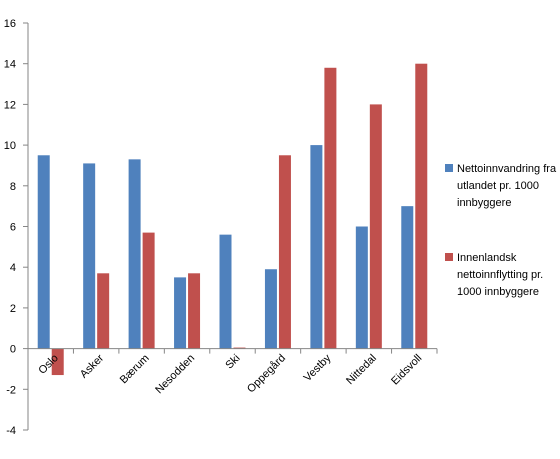 Image resolution: width=560 pixels, height=459 pixels. What do you see at coordinates (318, 368) in the screenshot?
I see `x-tick-label: Vestby` at bounding box center [318, 368].